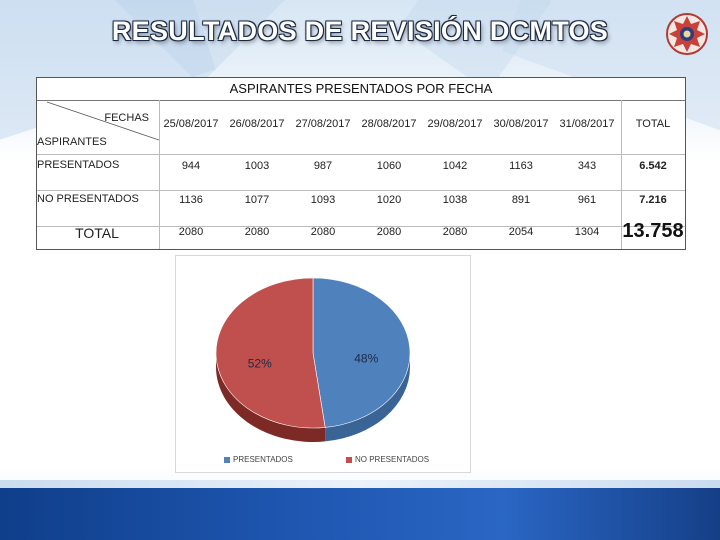 This screenshot has height=540, width=720. Describe the element at coordinates (78, 165) in the screenshot. I see `row-label: PRESENTADOS` at that location.